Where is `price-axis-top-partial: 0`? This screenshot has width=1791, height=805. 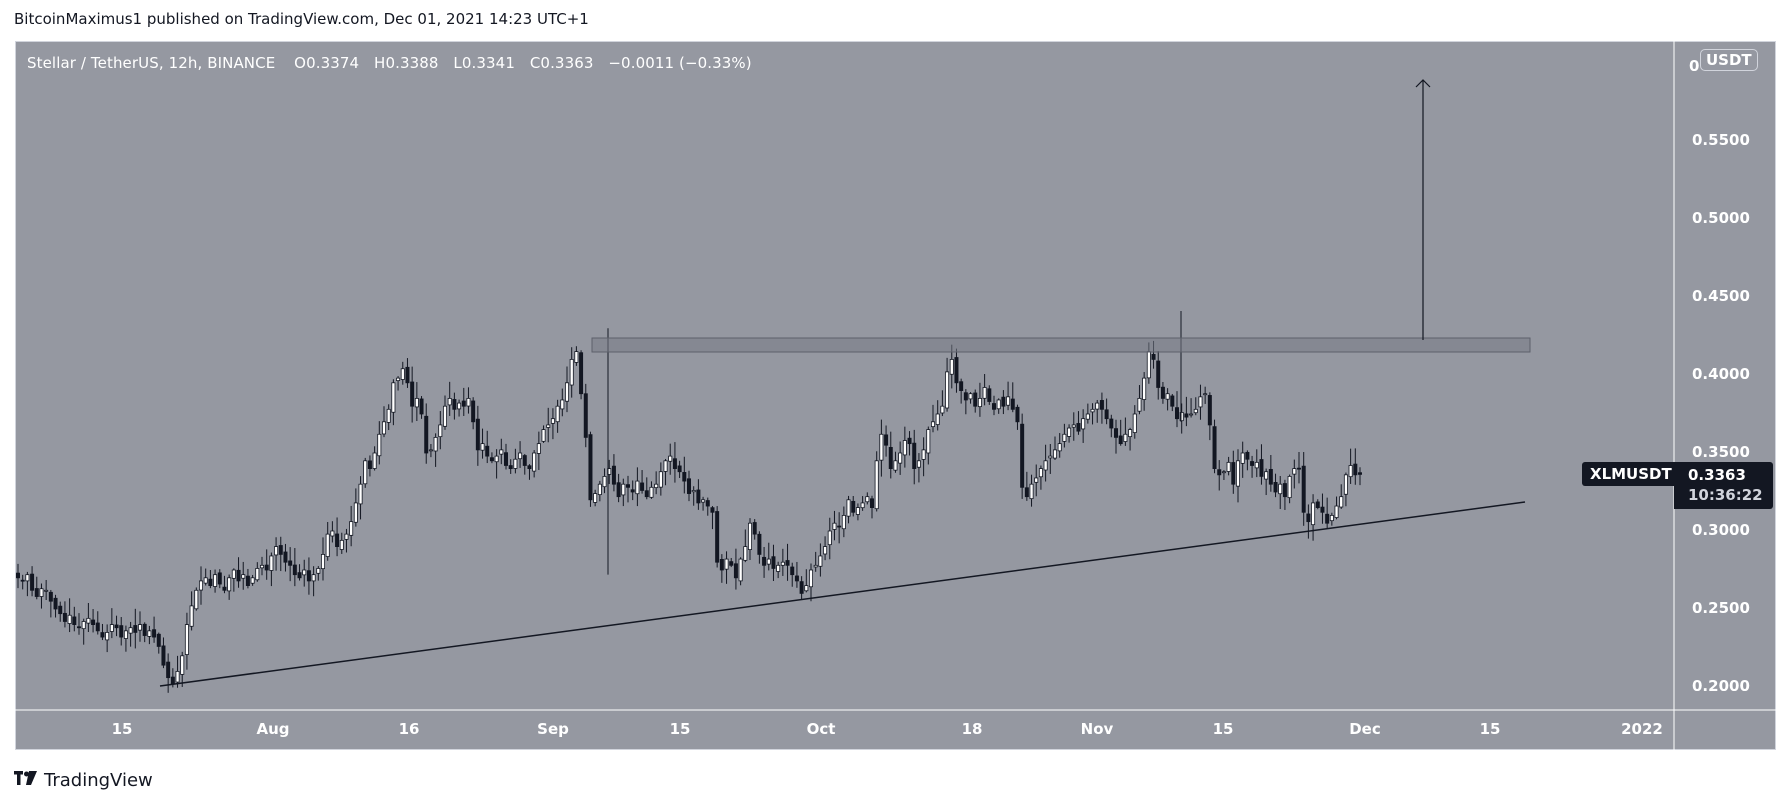 price-axis-top-partial: 0 is located at coordinates (1694, 66).